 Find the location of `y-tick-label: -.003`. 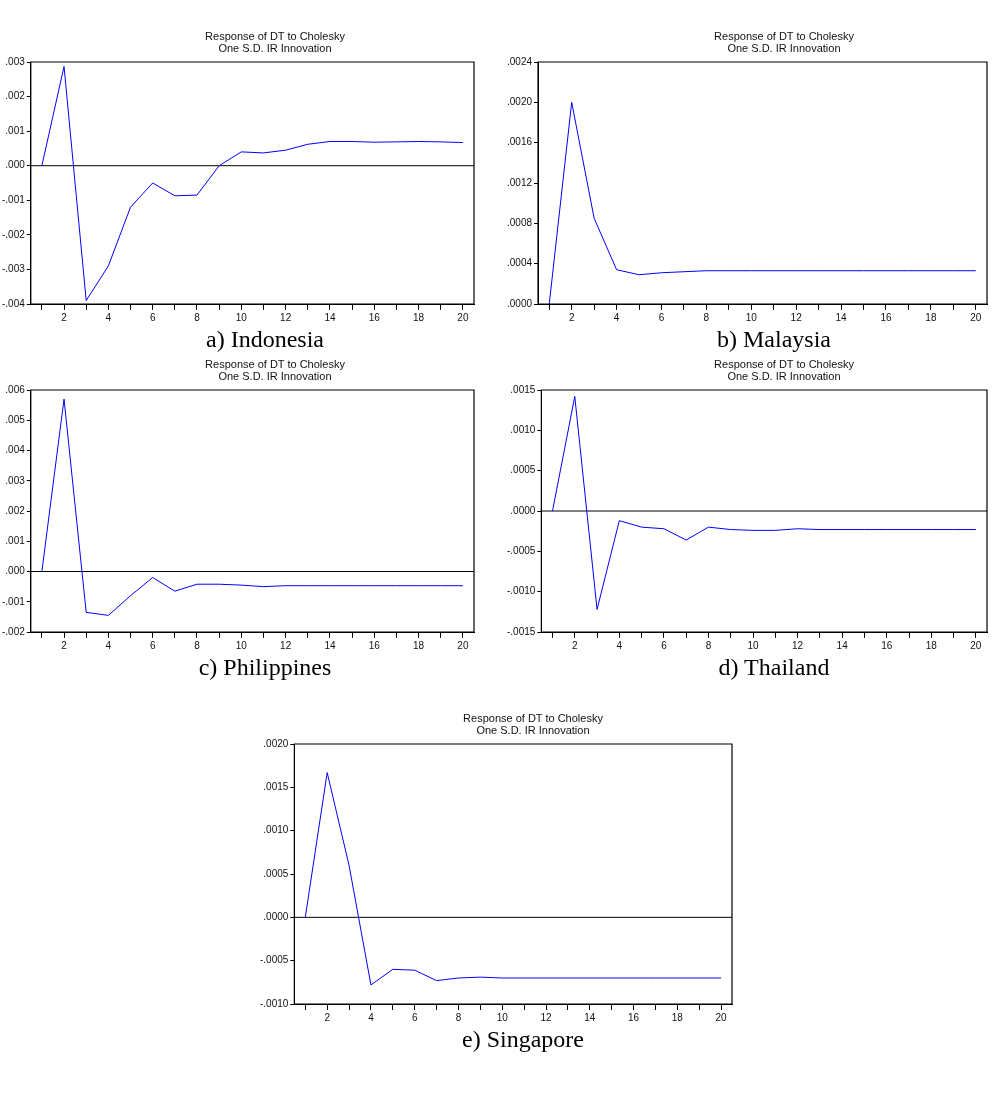

y-tick-label: -.003 is located at coordinates (14, 269).